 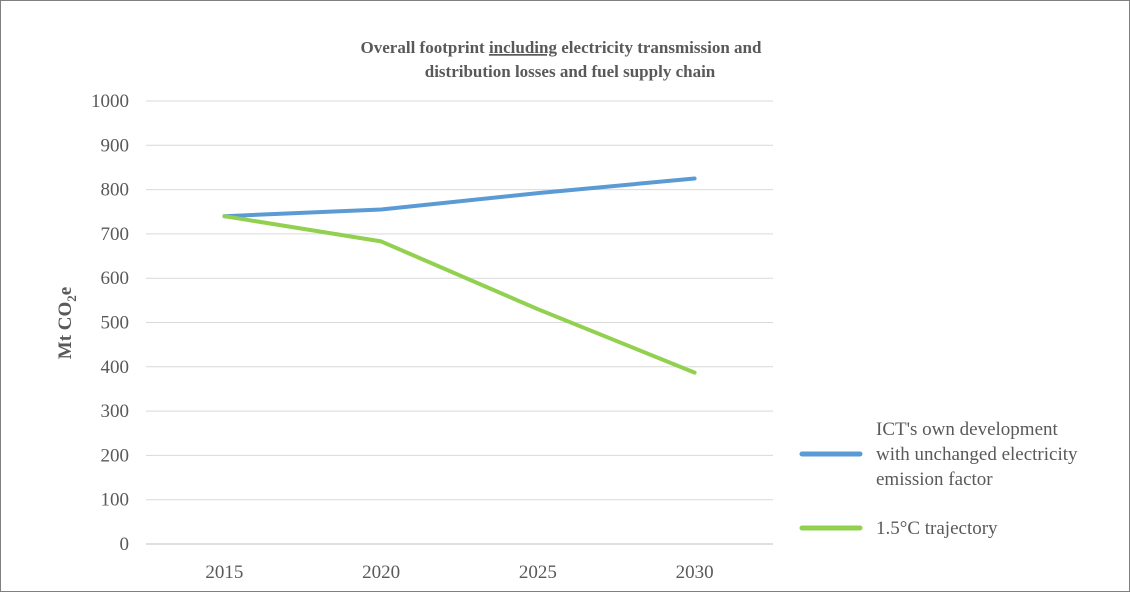 What do you see at coordinates (459, 572) in the screenshot?
I see `x-axis-ticks: 2015 2020 2025 2030` at bounding box center [459, 572].